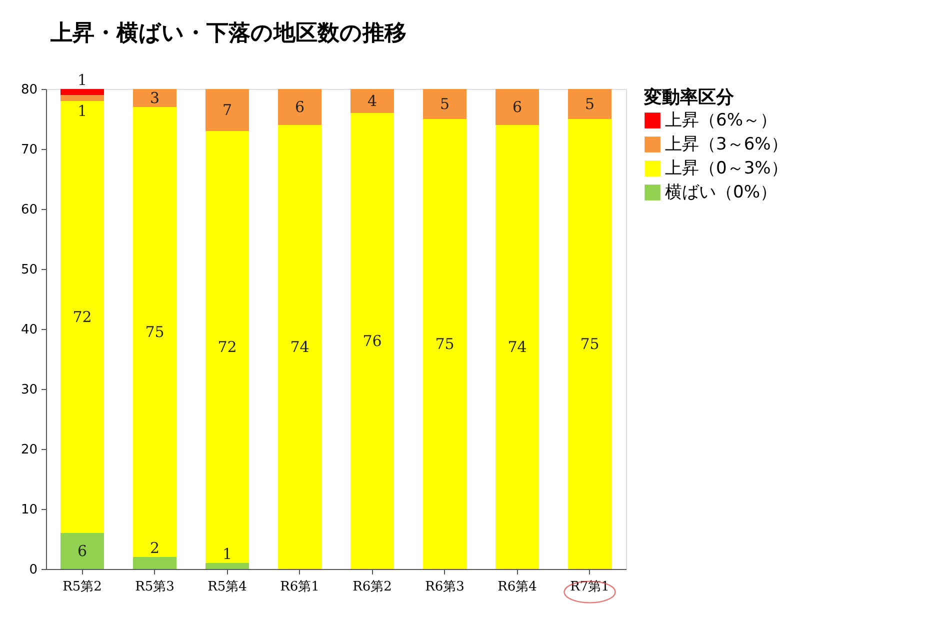 The height and width of the screenshot is (637, 949). I want to click on data-label: 7, so click(227, 110).